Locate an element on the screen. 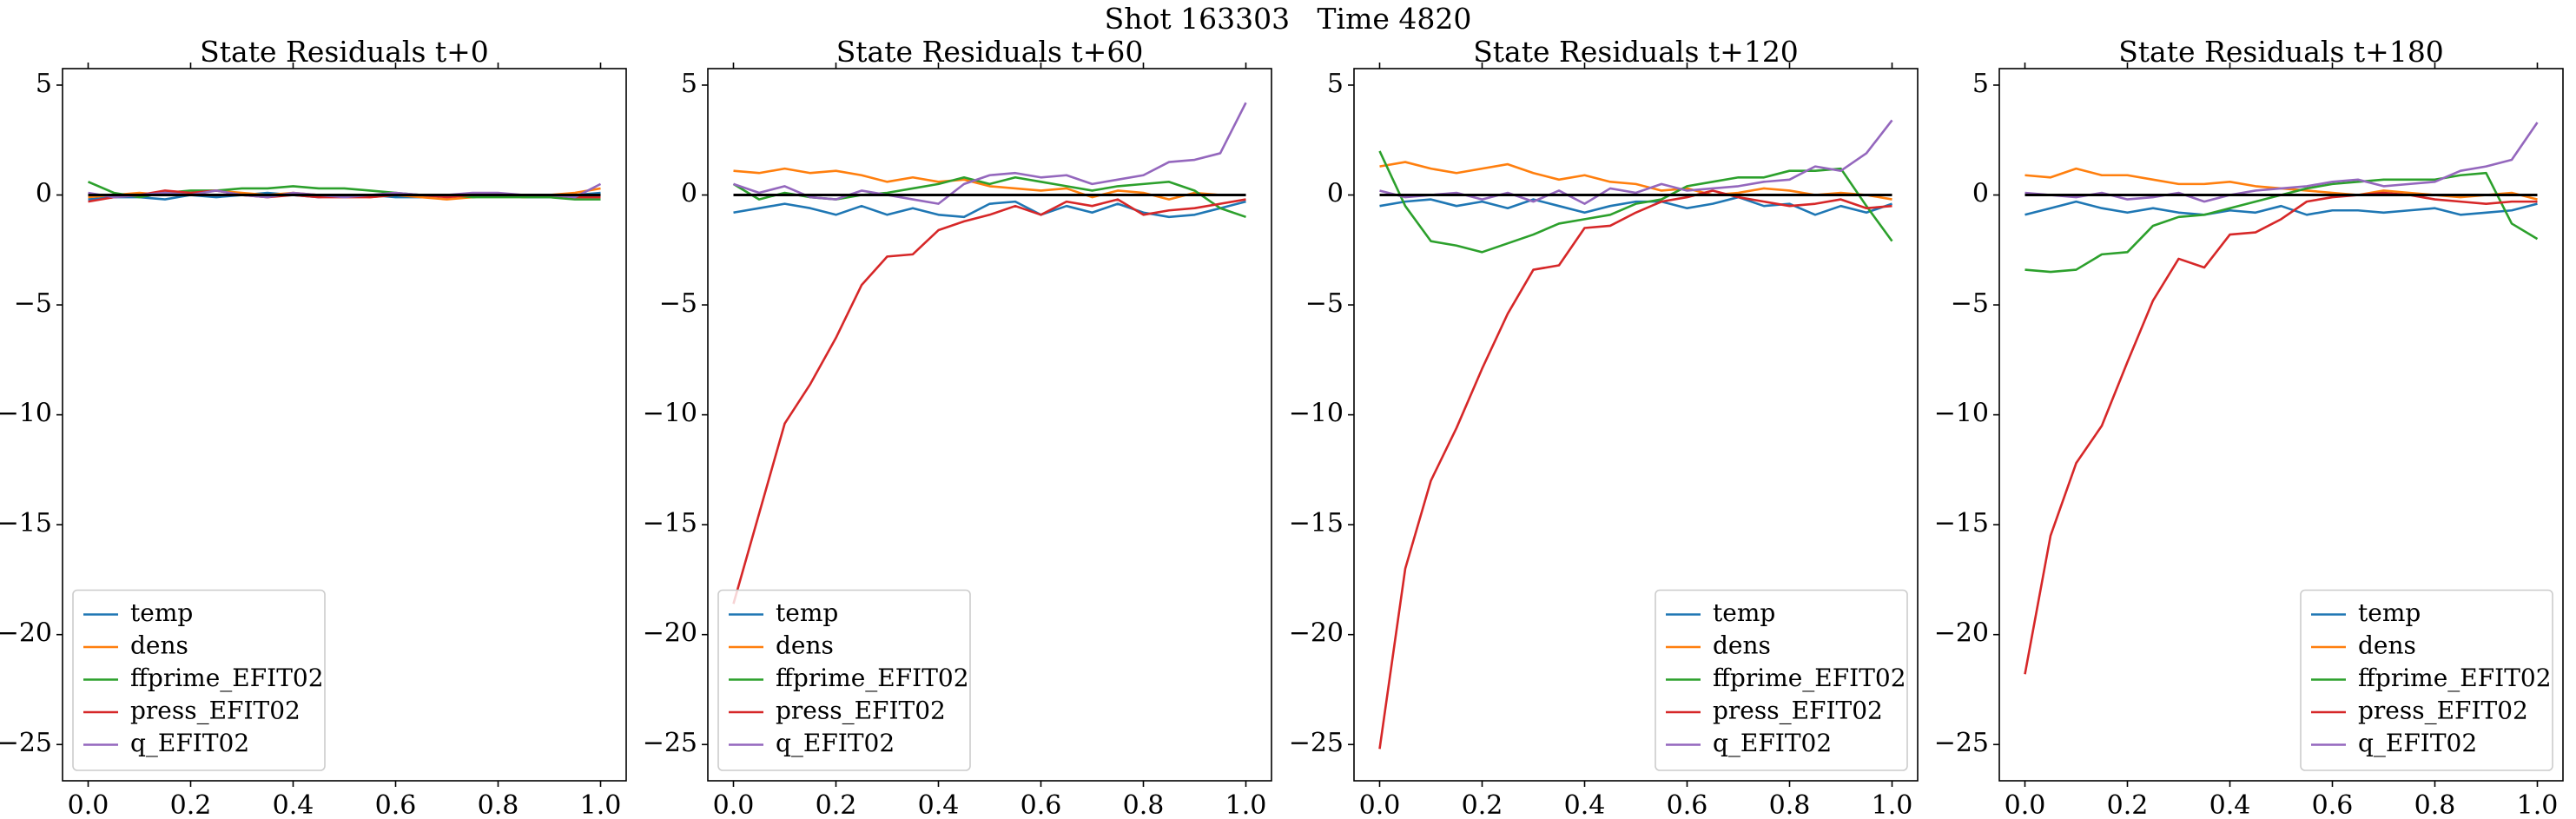  panel-title: State Residuals t+120 is located at coordinates (1636, 52).